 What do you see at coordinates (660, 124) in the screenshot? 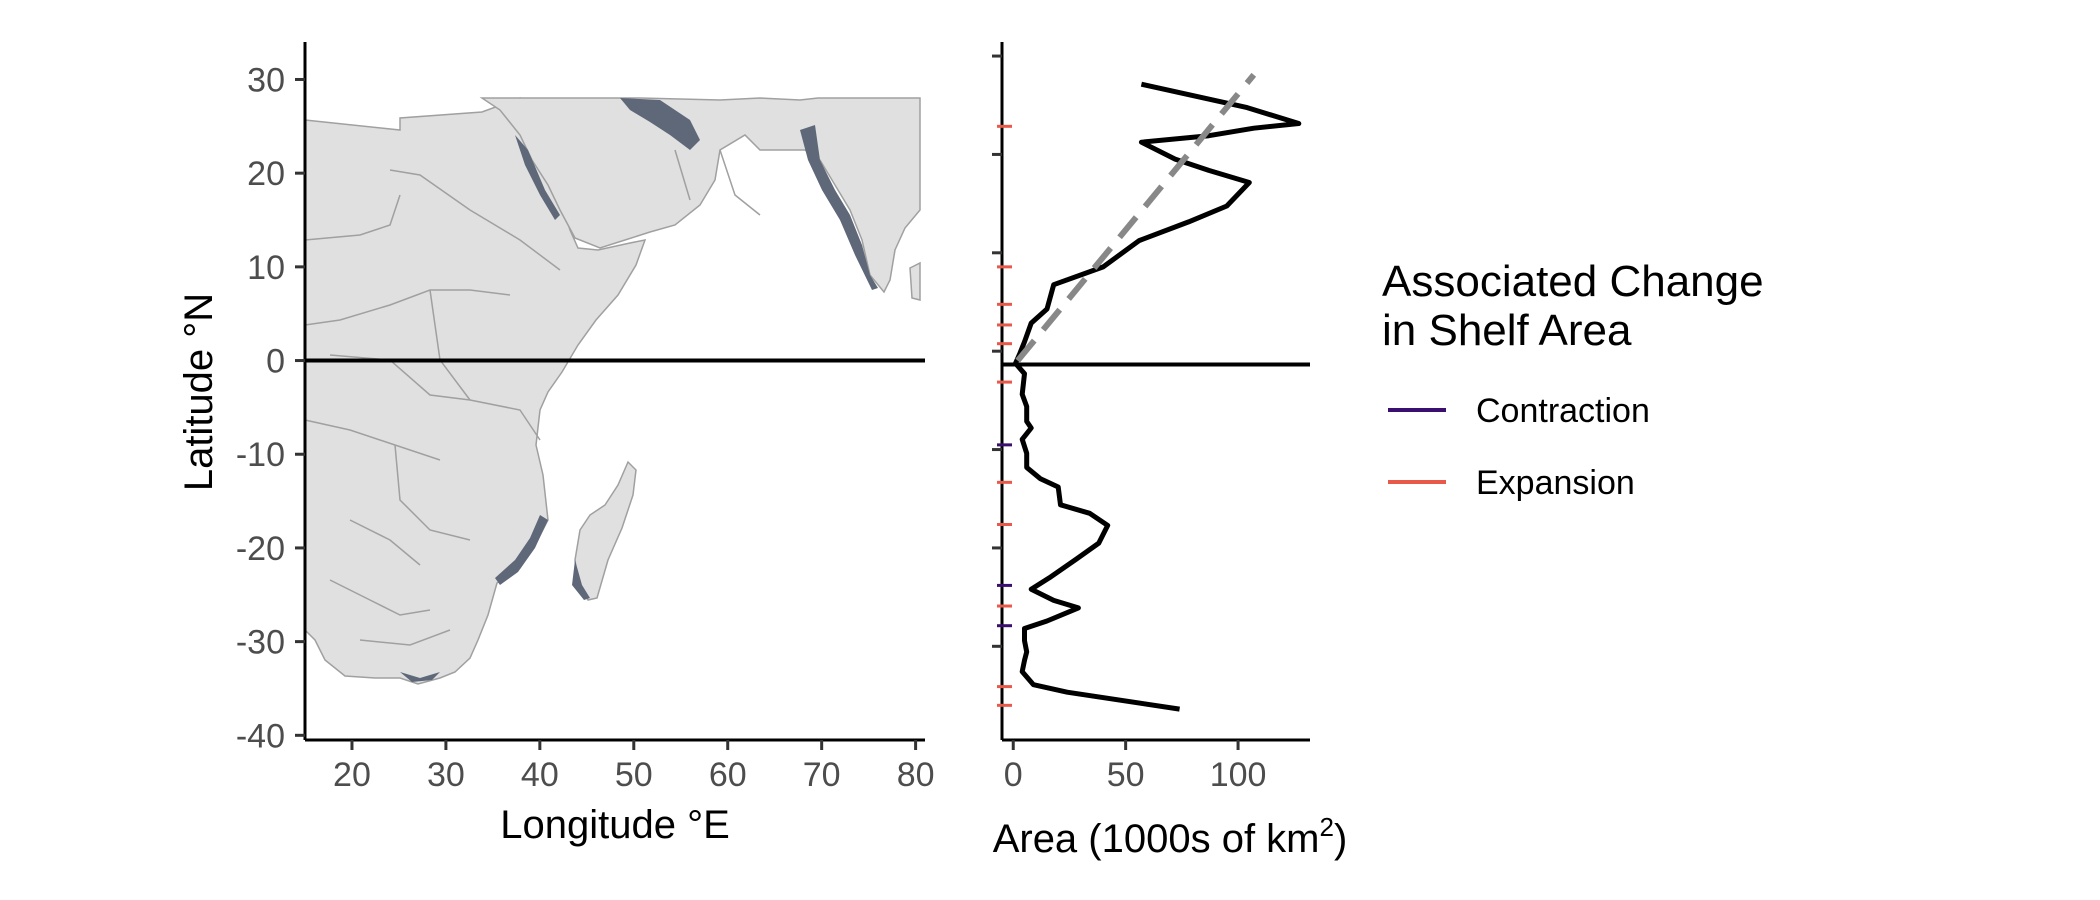
I see `shelf-persian-gulf` at bounding box center [660, 124].